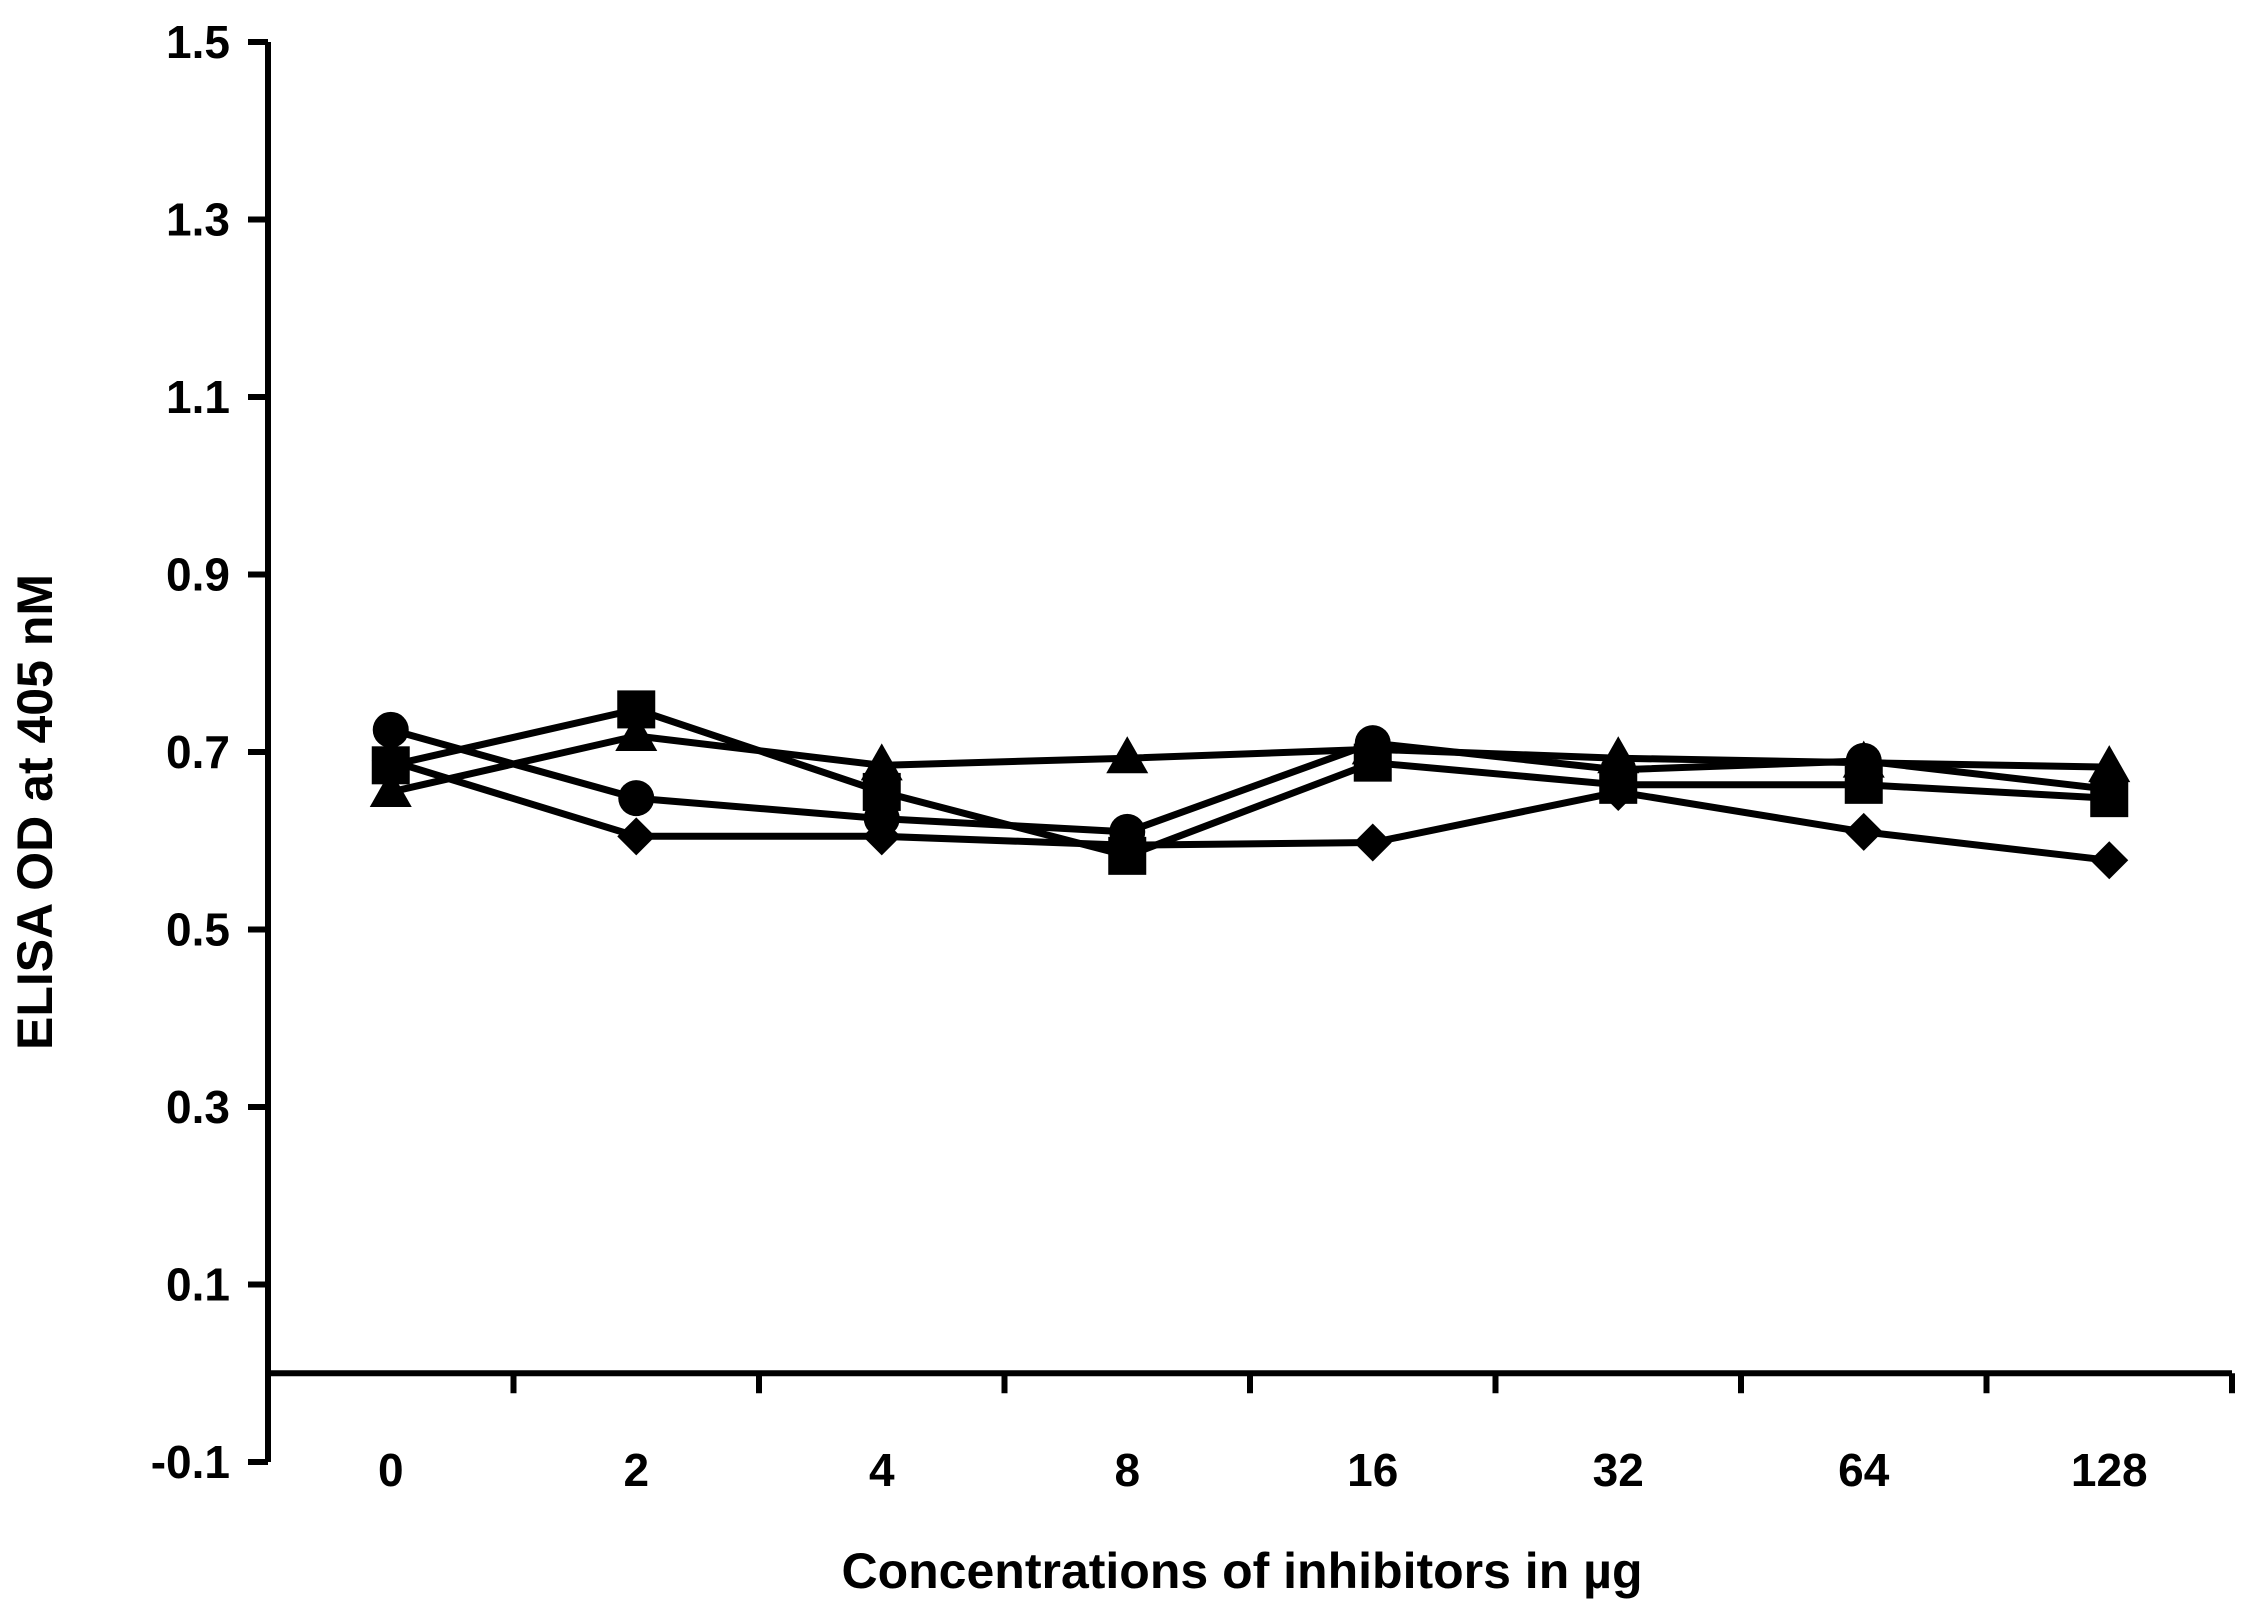 This screenshot has width=2246, height=1616. What do you see at coordinates (198, 930) in the screenshot?
I see `y-tick-label: 0.5` at bounding box center [198, 930].